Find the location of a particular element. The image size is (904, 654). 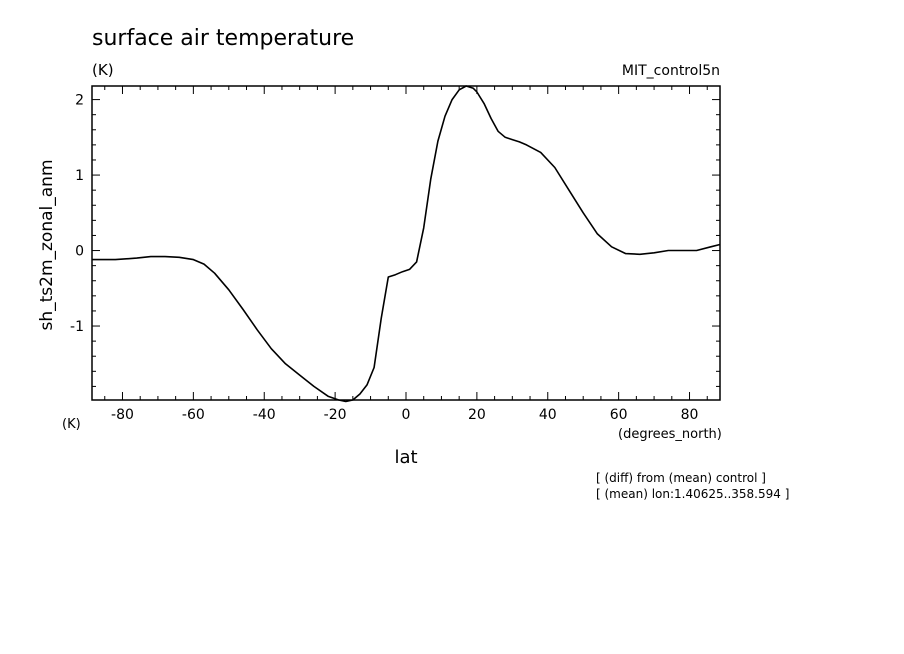

x-tick-label: 60 is located at coordinates (619, 415).